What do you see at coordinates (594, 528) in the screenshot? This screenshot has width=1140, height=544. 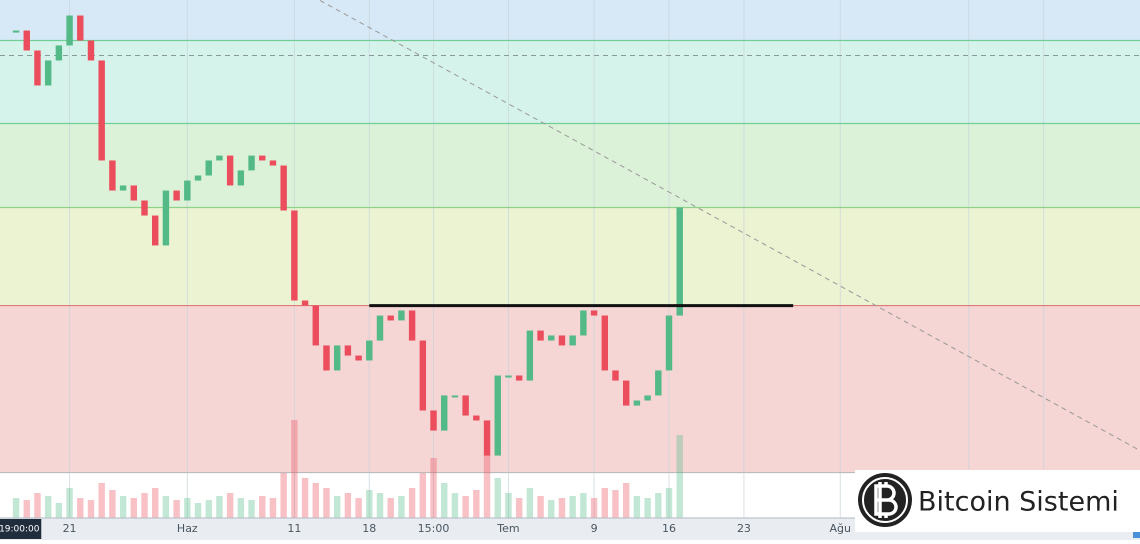 I see `x-tick-label: 9` at bounding box center [594, 528].